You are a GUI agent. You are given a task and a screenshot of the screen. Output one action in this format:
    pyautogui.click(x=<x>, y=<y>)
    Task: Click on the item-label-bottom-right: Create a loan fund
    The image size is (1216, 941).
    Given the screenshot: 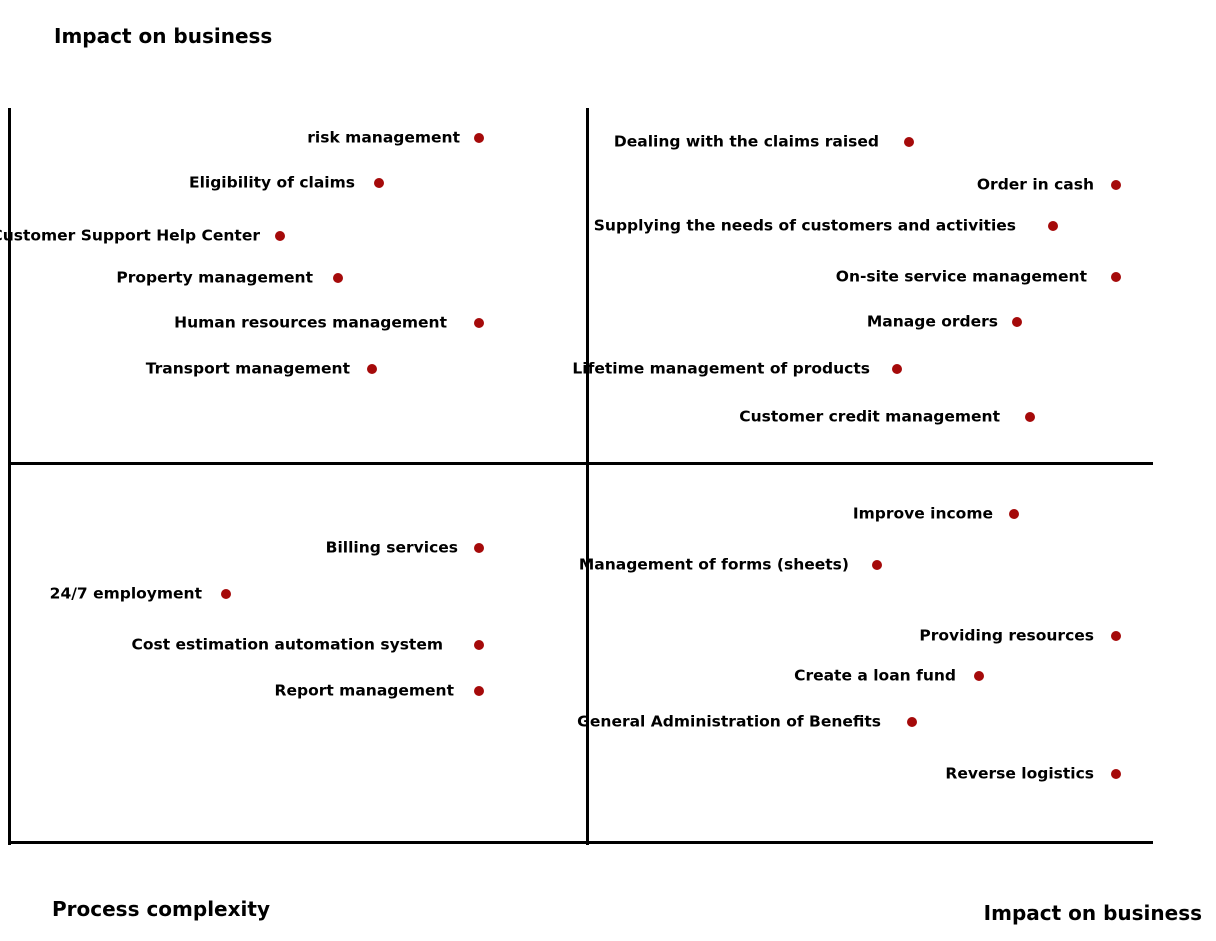 What is the action you would take?
    pyautogui.click(x=875, y=675)
    